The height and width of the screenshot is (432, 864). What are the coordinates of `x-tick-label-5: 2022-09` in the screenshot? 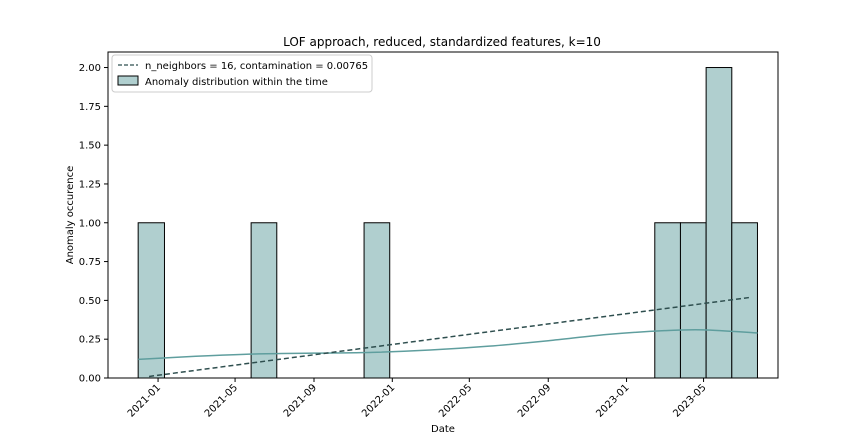 It's located at (534, 400).